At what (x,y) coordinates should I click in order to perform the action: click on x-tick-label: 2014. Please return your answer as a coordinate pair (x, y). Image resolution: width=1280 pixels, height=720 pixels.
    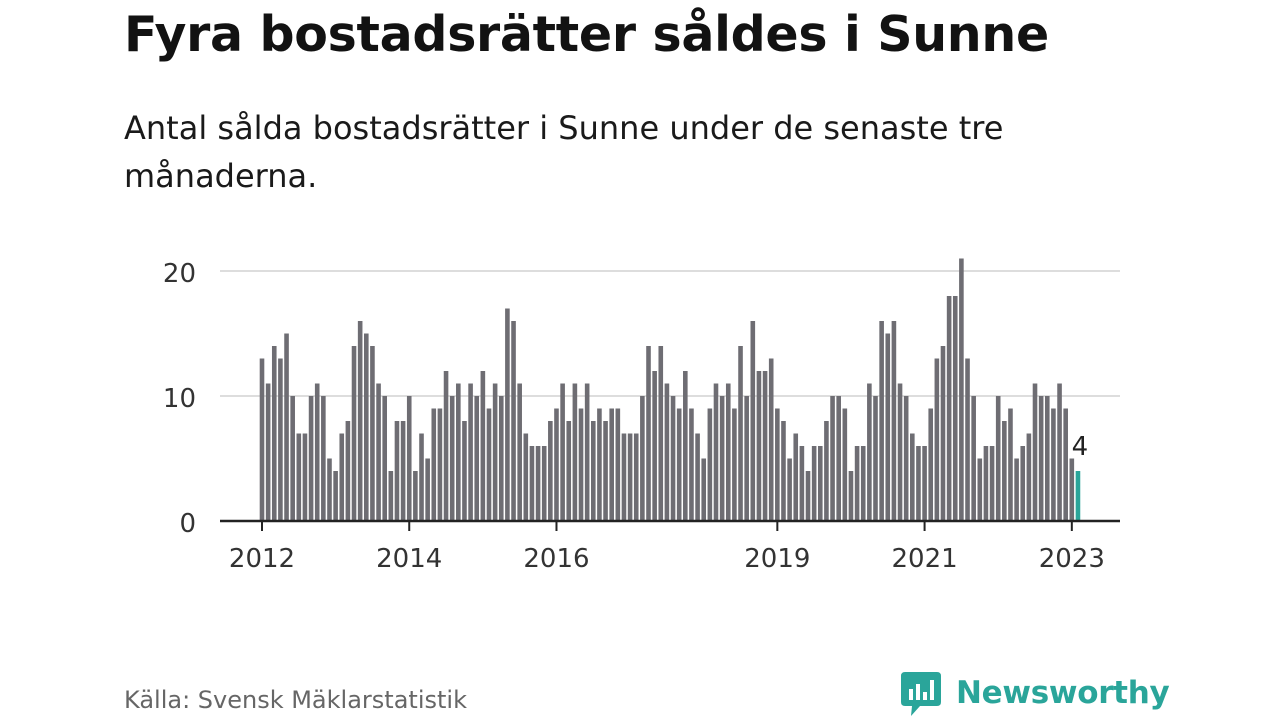
    Looking at the image, I should click on (409, 559).